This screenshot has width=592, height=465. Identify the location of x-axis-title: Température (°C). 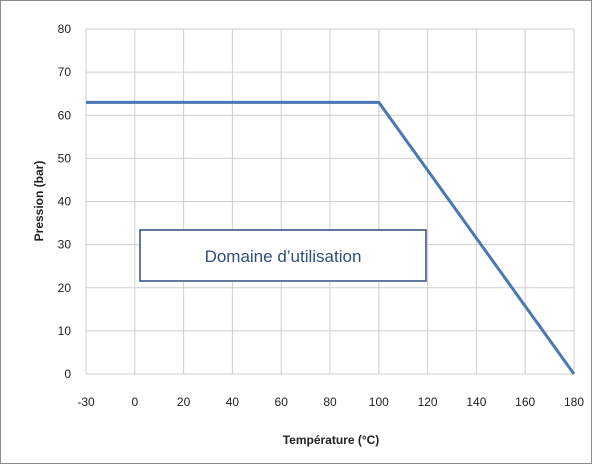
(331, 440).